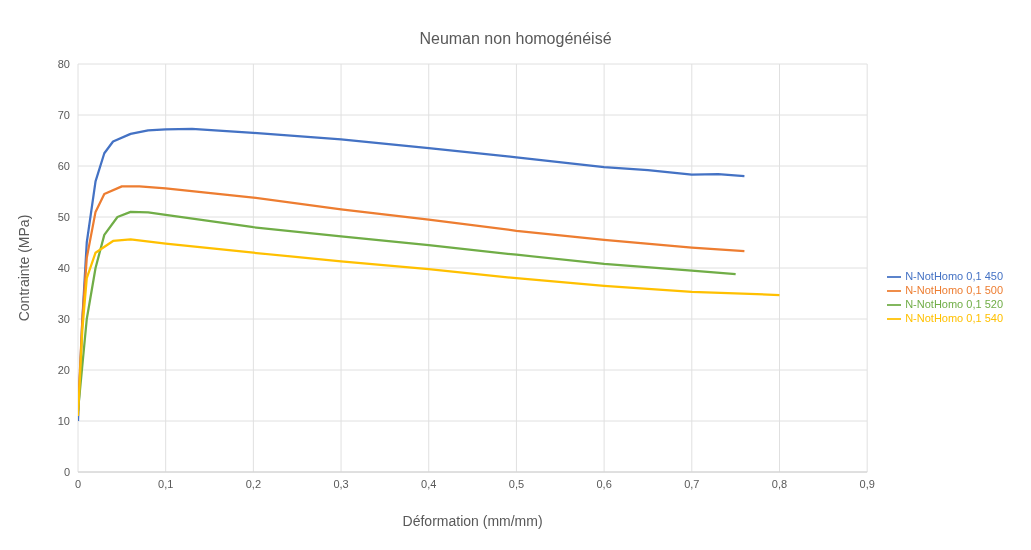 This screenshot has width=1031, height=550. Describe the element at coordinates (341, 483) in the screenshot. I see `x-tick-label: 0,3` at that location.